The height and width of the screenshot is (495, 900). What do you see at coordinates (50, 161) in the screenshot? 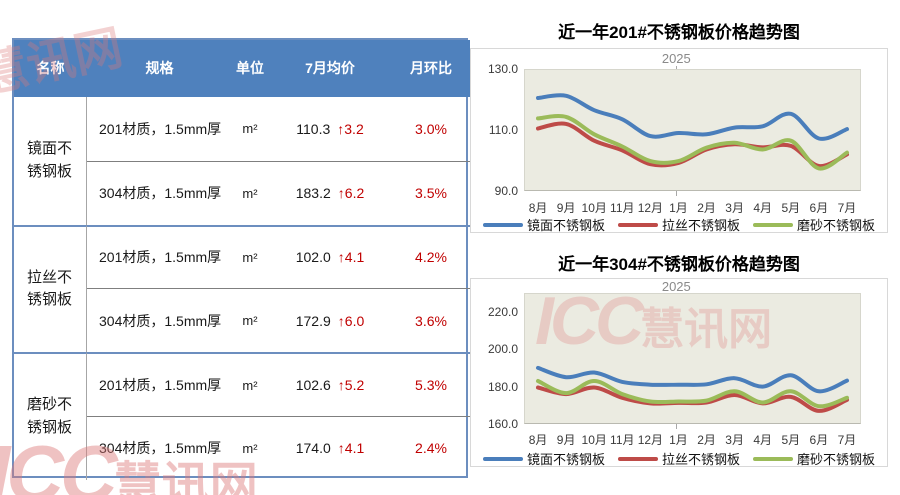
I see `product-name-cell: 镜面不锈钢板` at bounding box center [50, 161].